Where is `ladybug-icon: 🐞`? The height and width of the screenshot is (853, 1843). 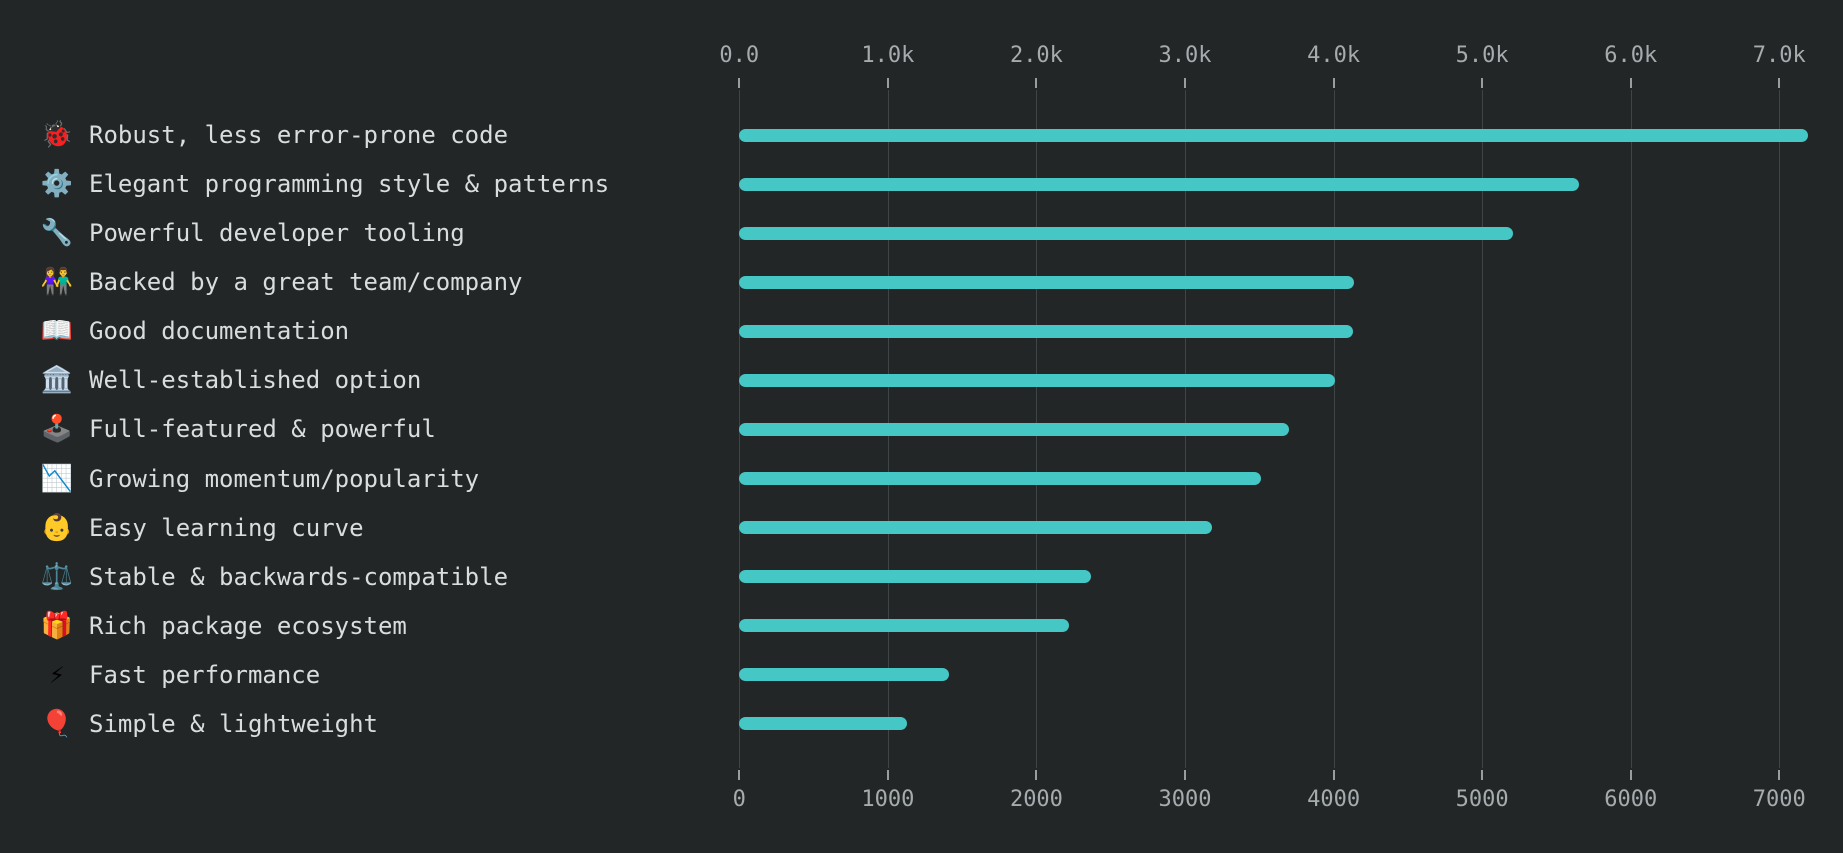
ladybug-icon: 🐞 is located at coordinates (57, 135).